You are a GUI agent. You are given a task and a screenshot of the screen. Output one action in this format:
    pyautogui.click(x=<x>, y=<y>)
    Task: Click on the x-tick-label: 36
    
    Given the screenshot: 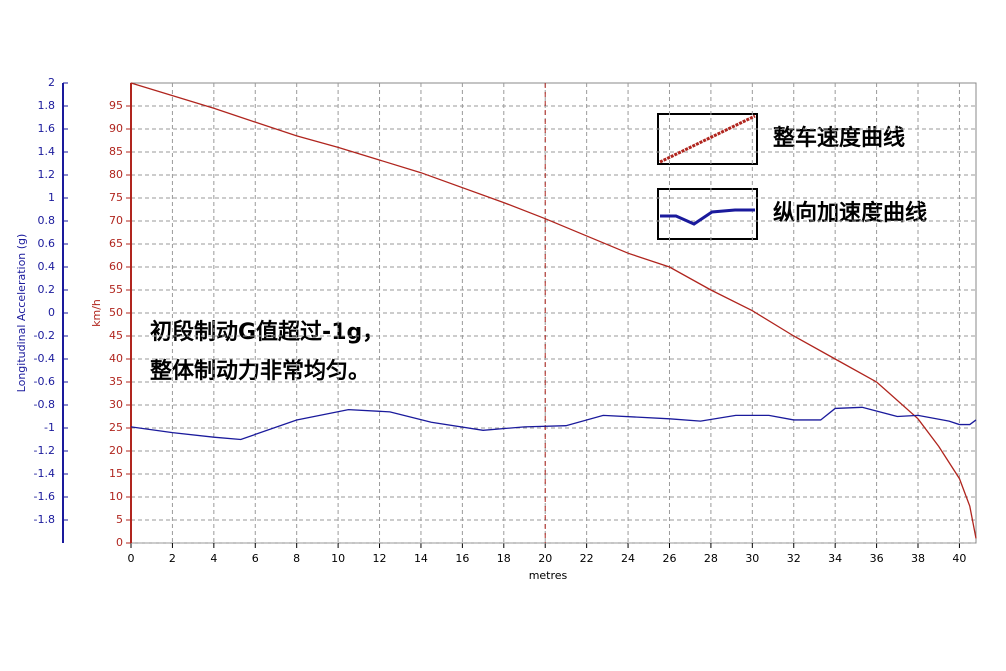 What is the action you would take?
    pyautogui.click(x=877, y=558)
    